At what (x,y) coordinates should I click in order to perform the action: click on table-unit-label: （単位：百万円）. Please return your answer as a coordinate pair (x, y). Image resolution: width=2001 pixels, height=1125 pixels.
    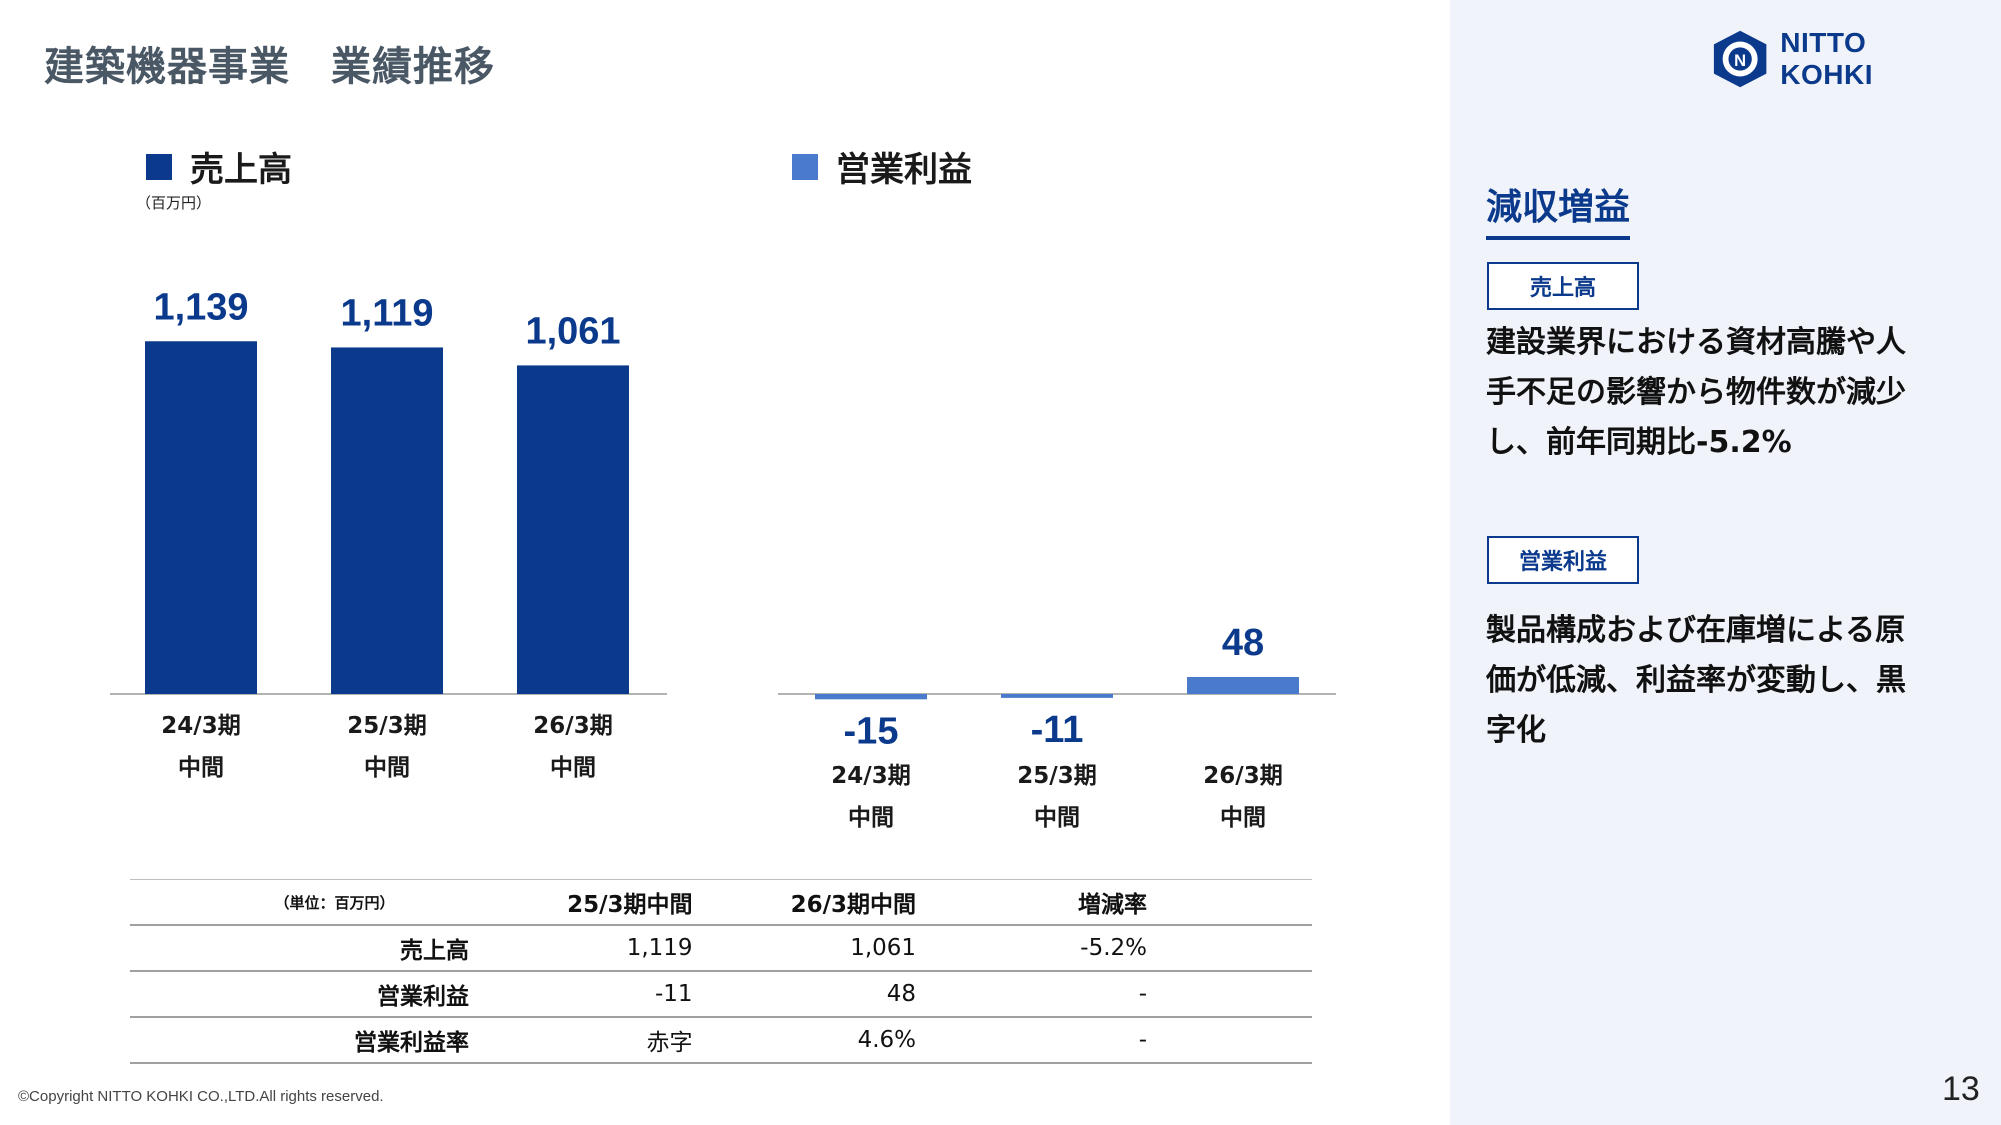
    Looking at the image, I should click on (300, 902).